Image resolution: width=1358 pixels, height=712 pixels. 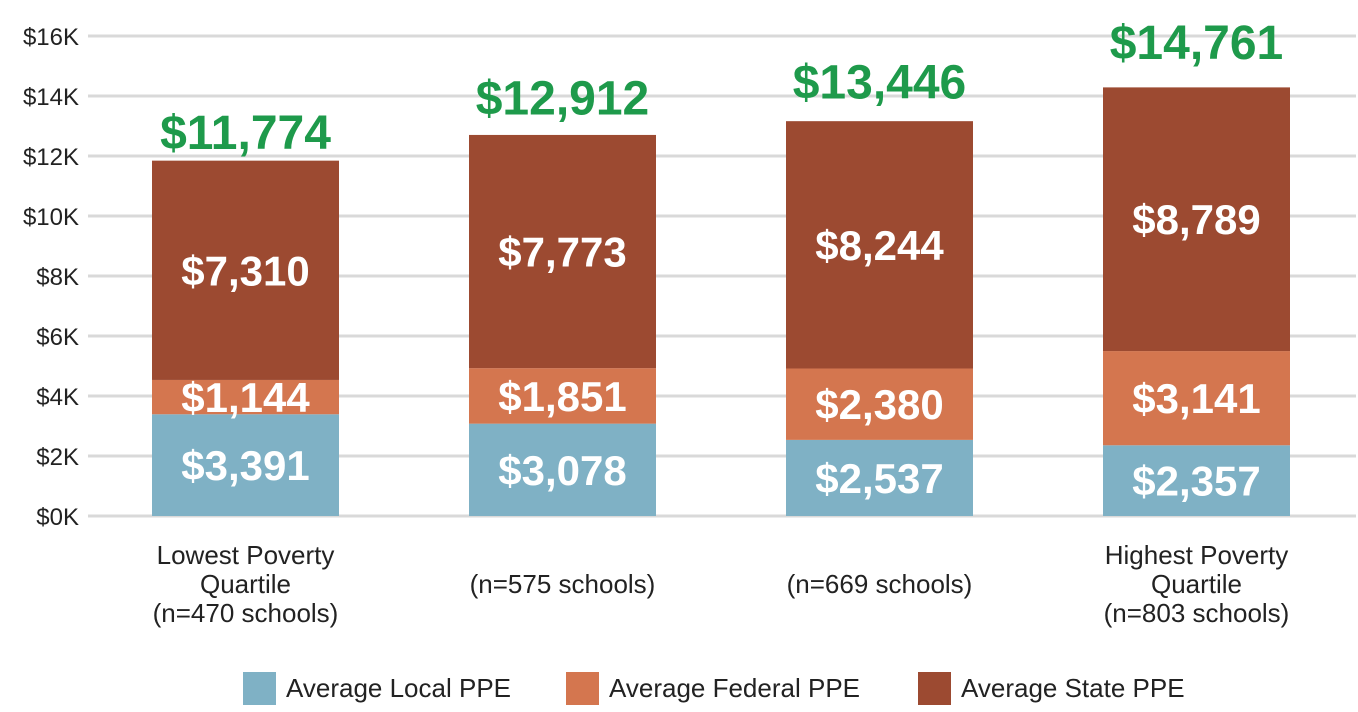 I want to click on legend-item-local: Average Local PPE, so click(x=377, y=688).